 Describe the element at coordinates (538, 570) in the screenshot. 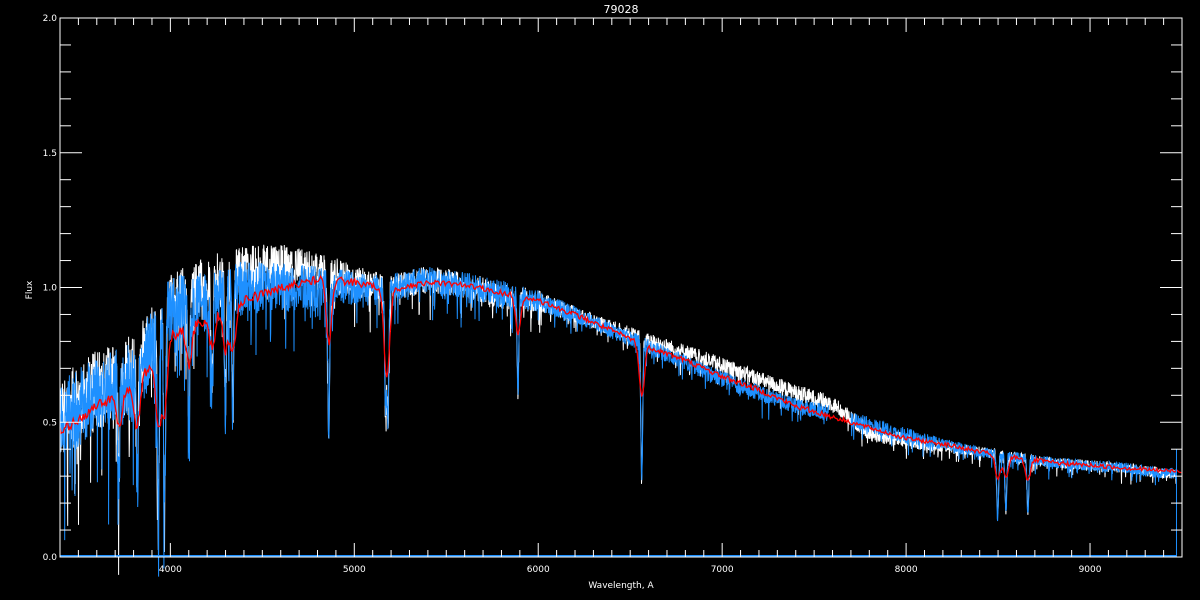

I see `x-tick-label: 6000` at that location.